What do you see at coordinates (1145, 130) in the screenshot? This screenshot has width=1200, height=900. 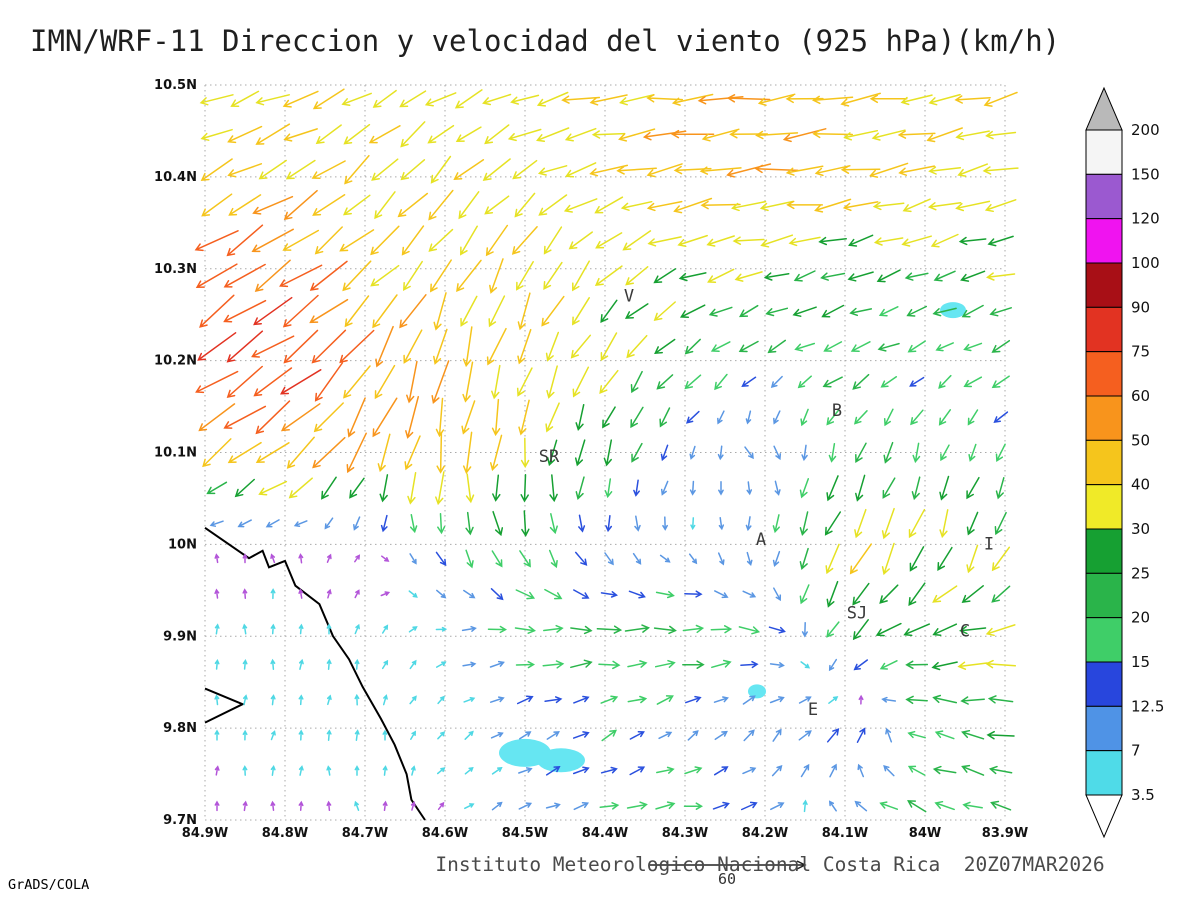 I see `colorbar-label: 200` at bounding box center [1145, 130].